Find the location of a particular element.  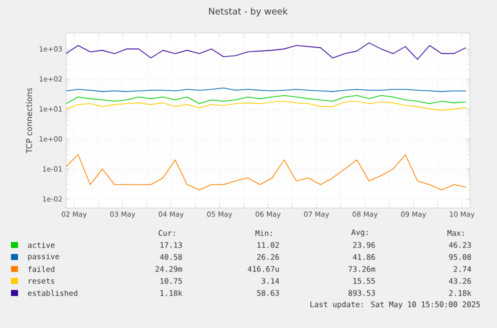

chart-title: Netstat - by week is located at coordinates (248, 12).